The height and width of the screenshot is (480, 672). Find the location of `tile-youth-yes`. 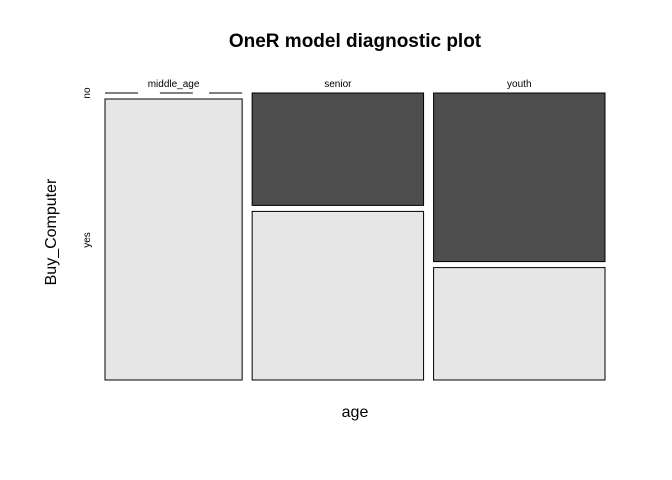

tile-youth-yes is located at coordinates (519, 324).